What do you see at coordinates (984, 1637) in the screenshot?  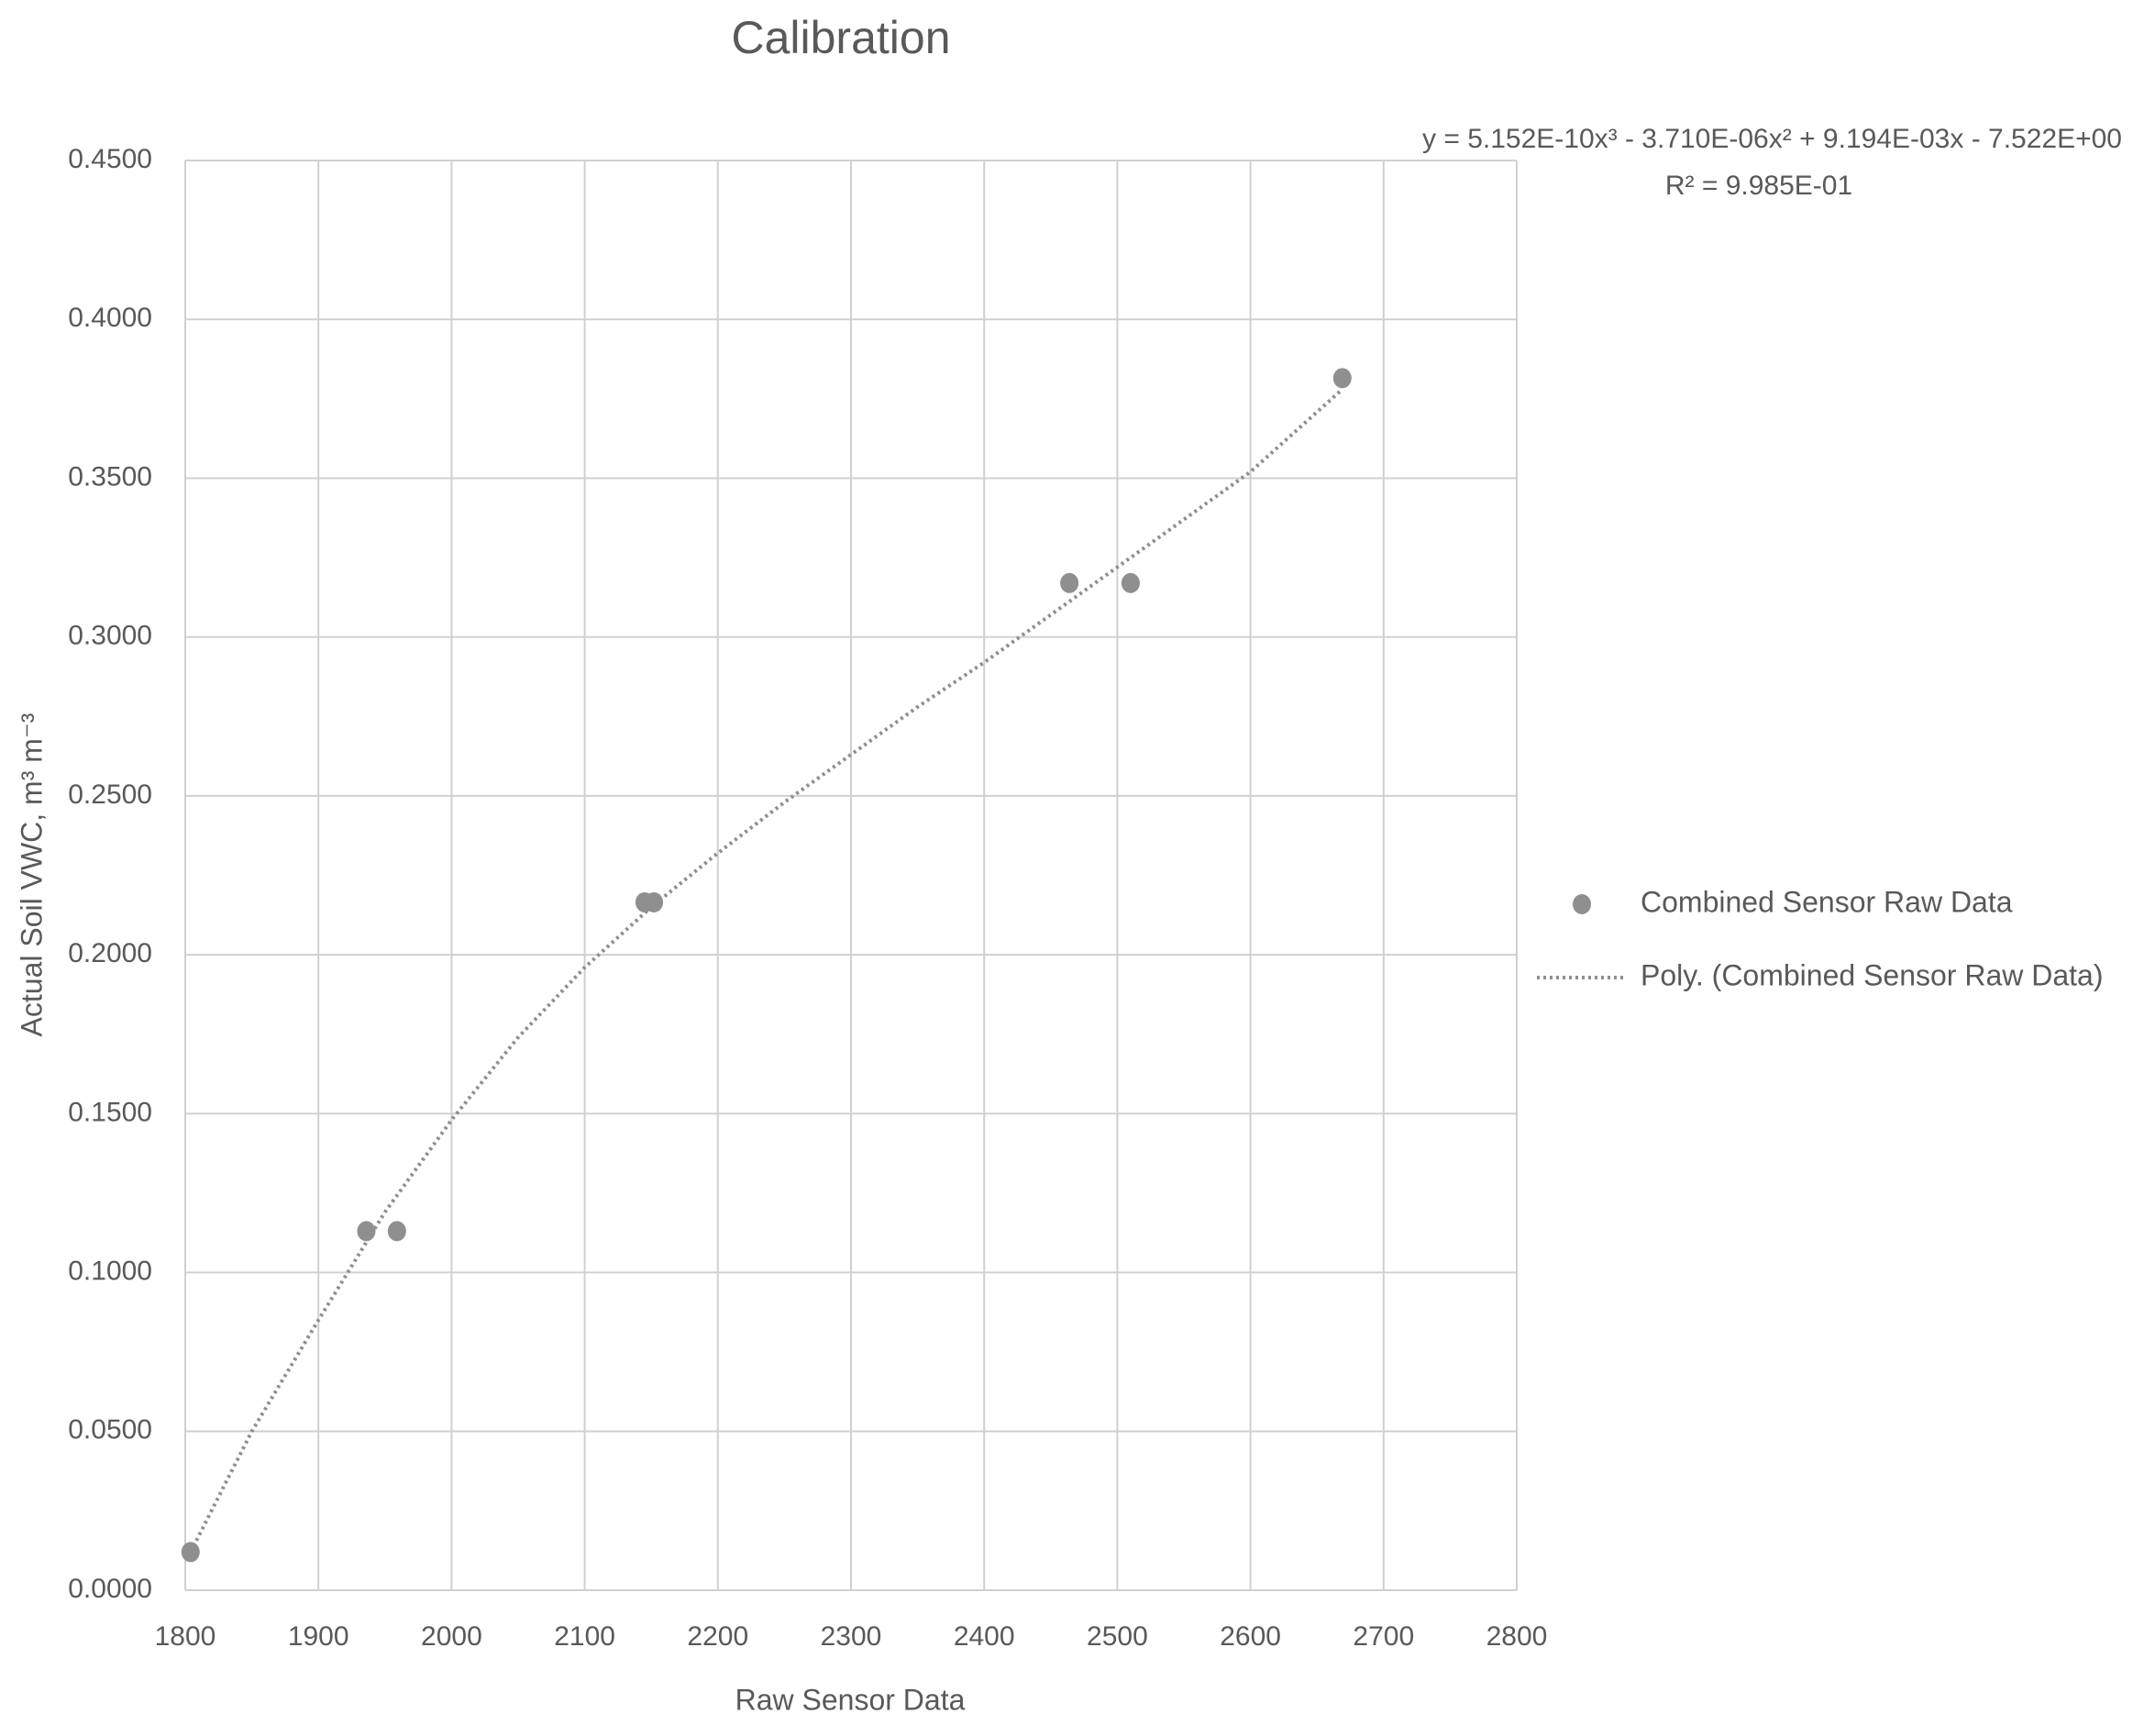 I see `x-tick-label: 2400` at bounding box center [984, 1637].